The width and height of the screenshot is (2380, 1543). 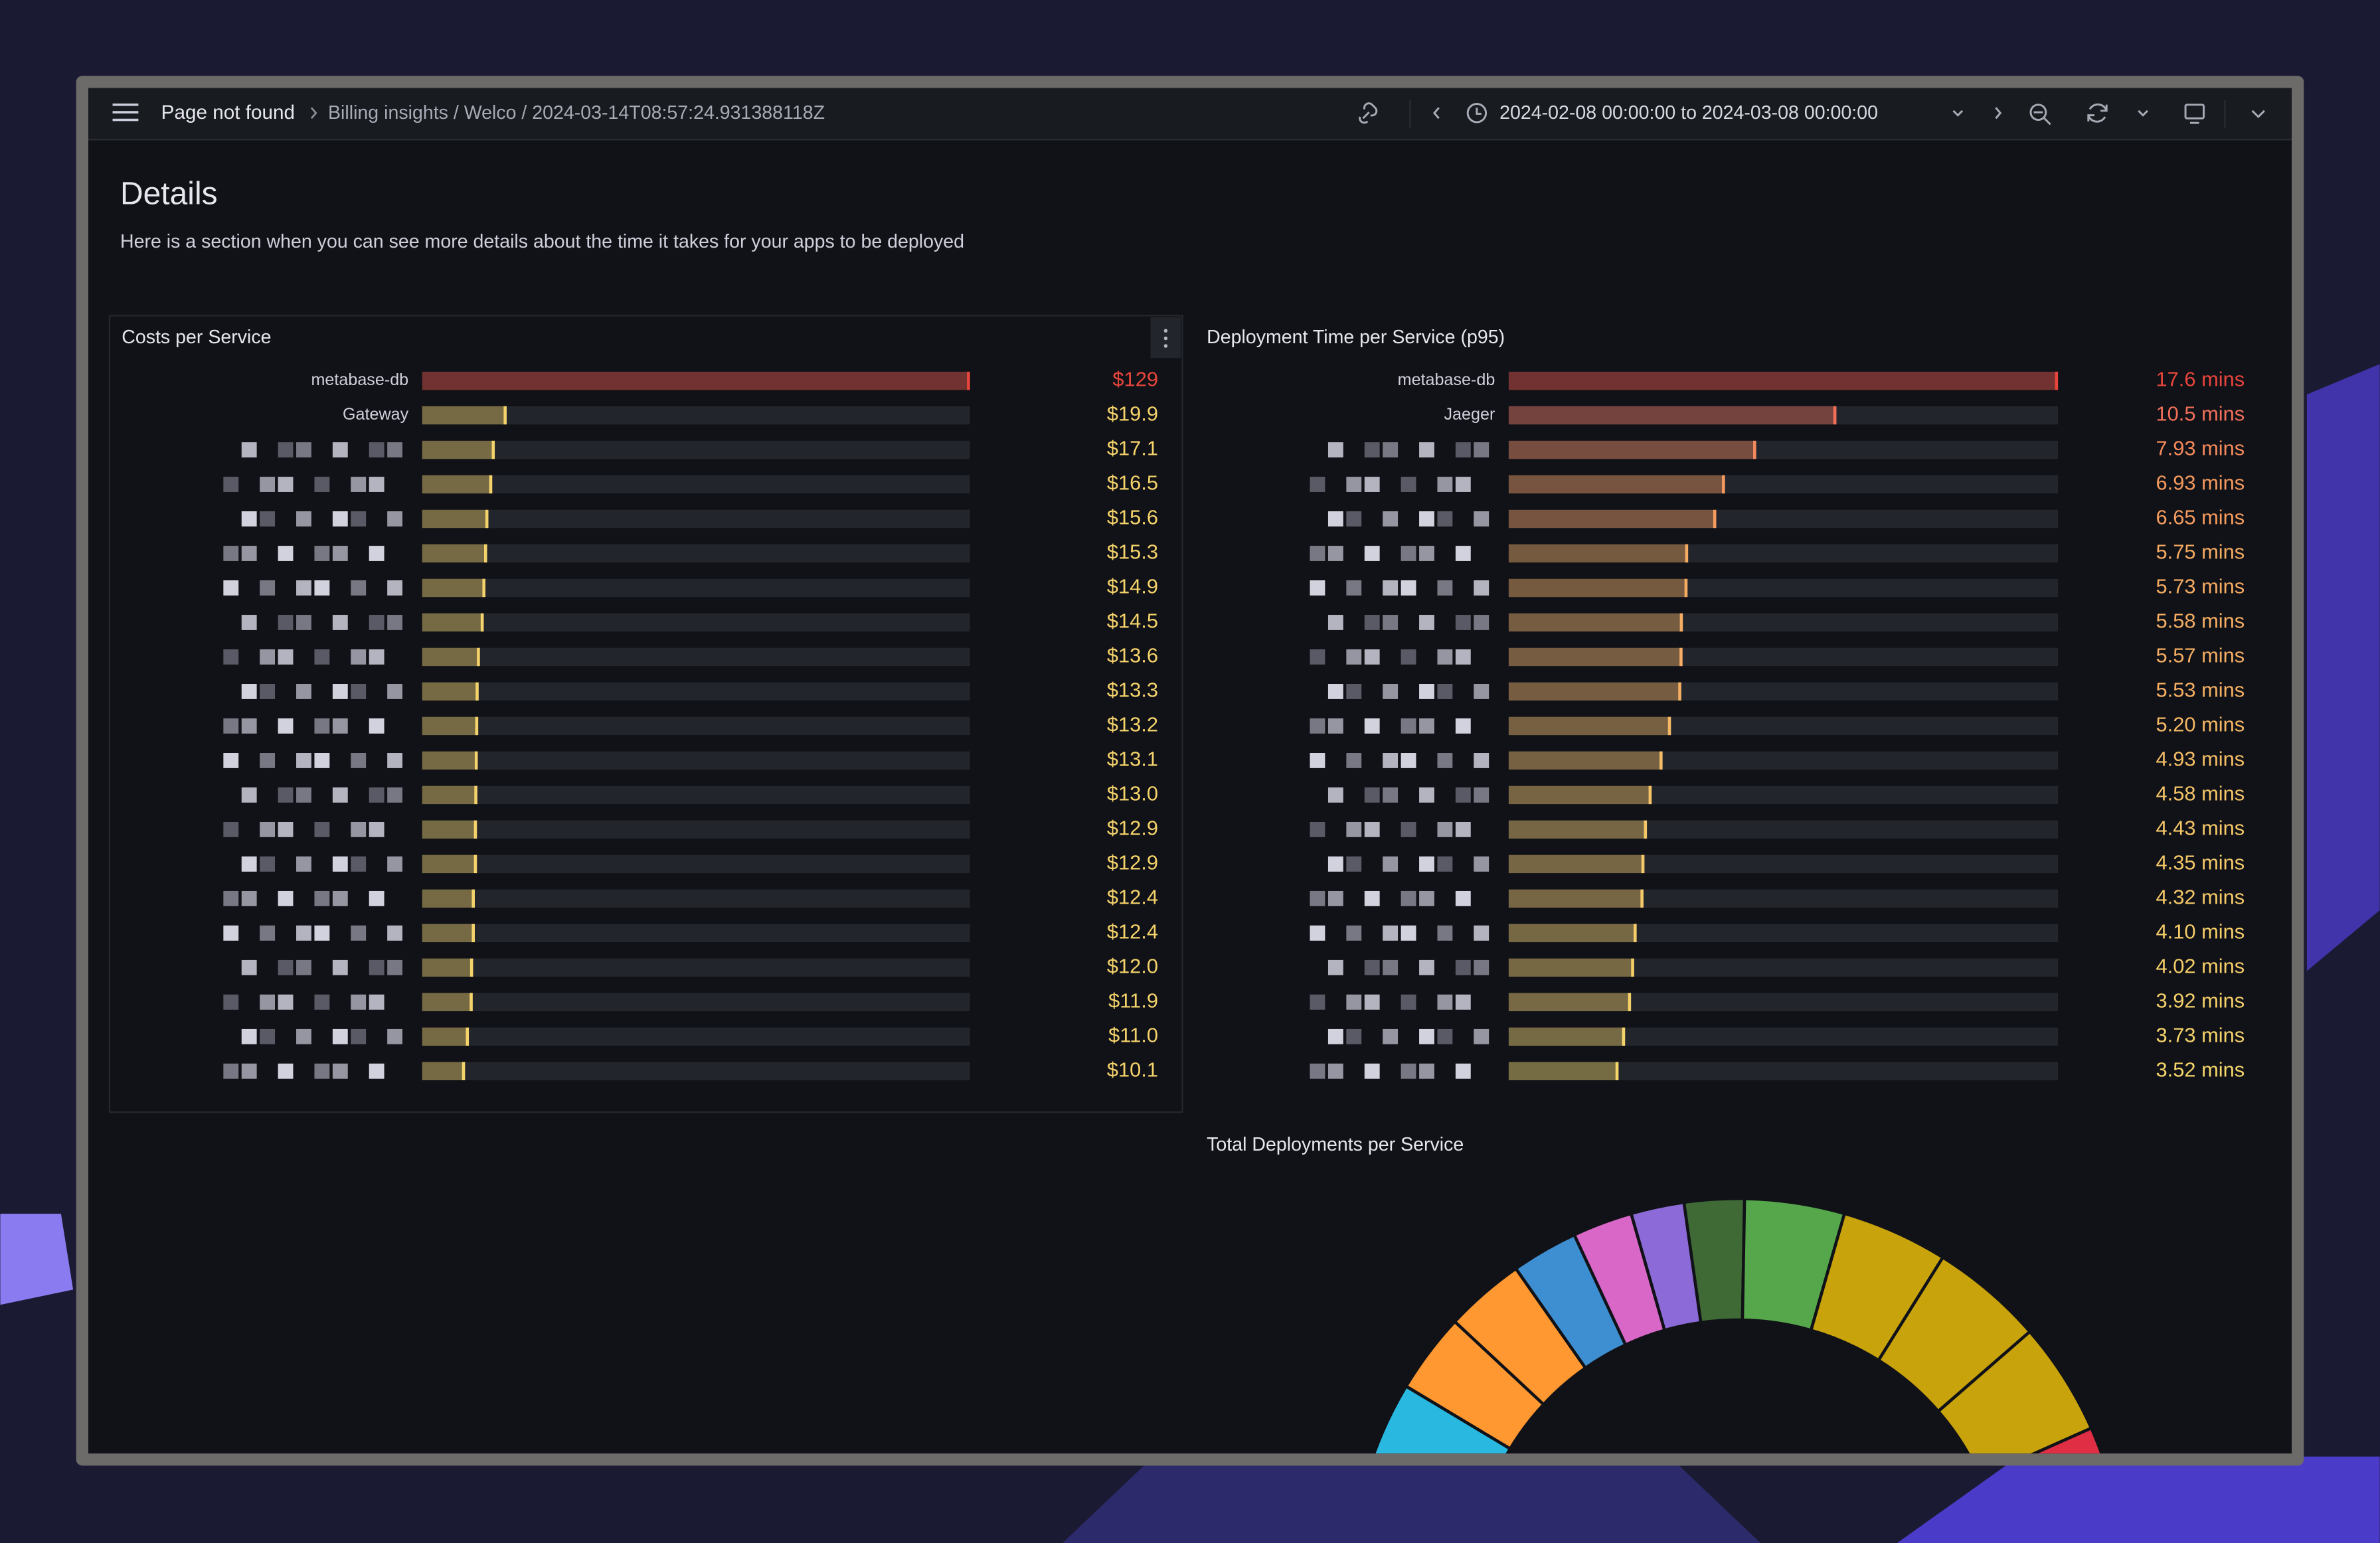 What do you see at coordinates (1132, 828) in the screenshot?
I see `value-label: $12.9` at bounding box center [1132, 828].